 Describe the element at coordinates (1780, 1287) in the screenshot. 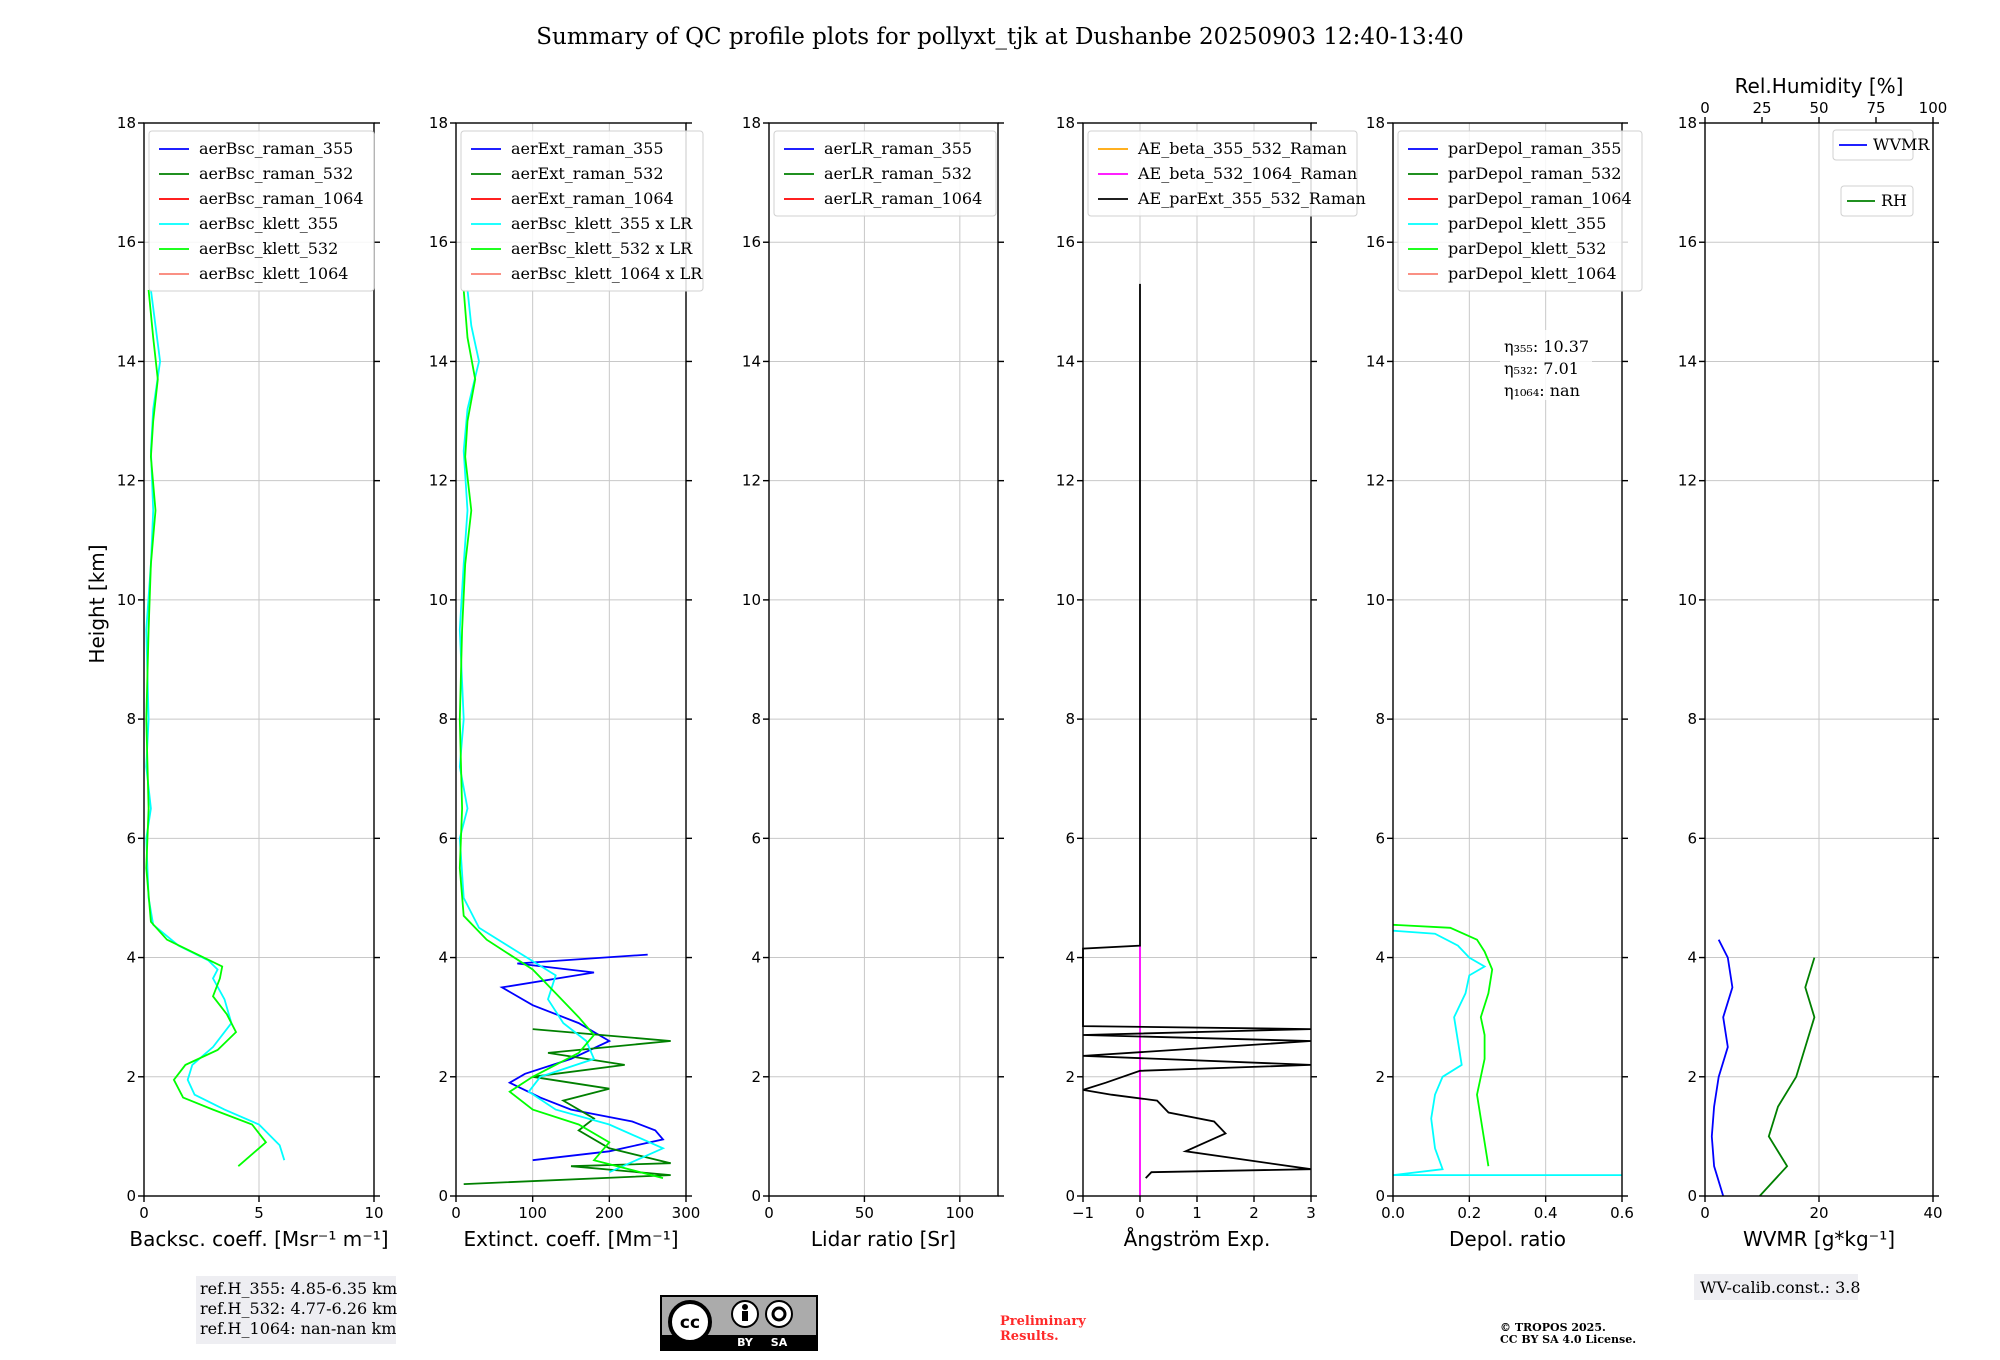

I see `wv-calib-const: WV-calib.const.: 3.8` at that location.